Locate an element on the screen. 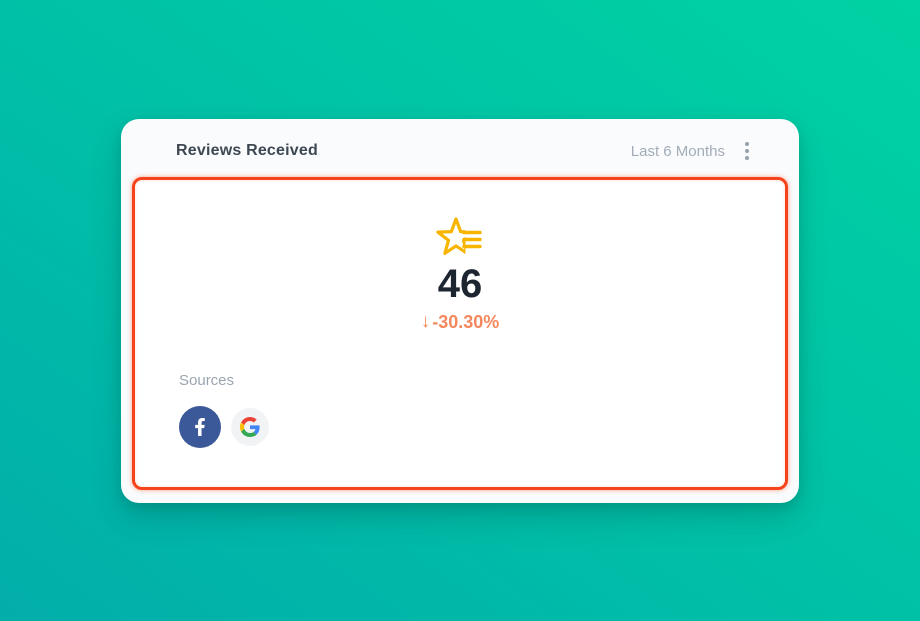 This screenshot has width=920, height=621. star-reviews-icon is located at coordinates (459, 236).